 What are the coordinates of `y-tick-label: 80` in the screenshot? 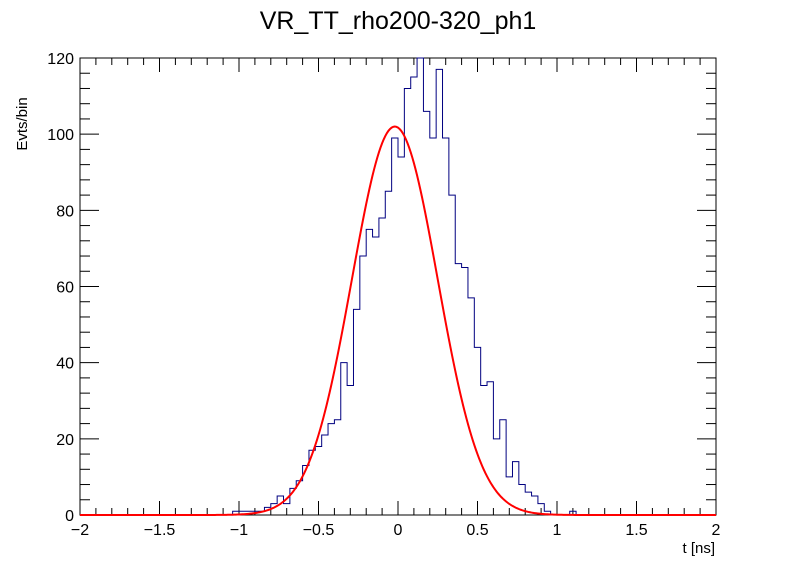 It's located at (65, 211).